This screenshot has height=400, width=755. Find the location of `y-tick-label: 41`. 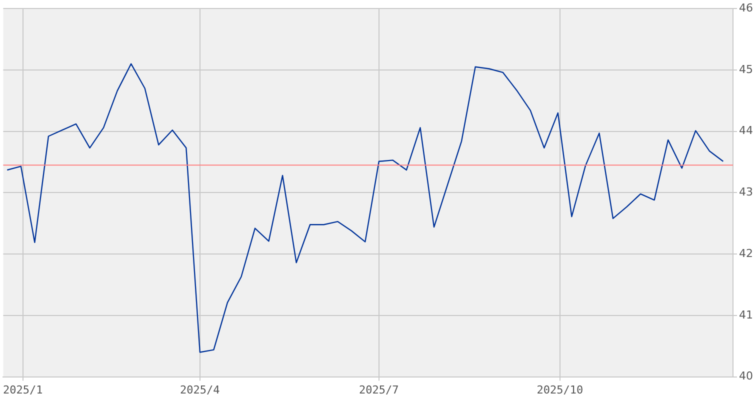

y-tick-label: 41 is located at coordinates (746, 315).